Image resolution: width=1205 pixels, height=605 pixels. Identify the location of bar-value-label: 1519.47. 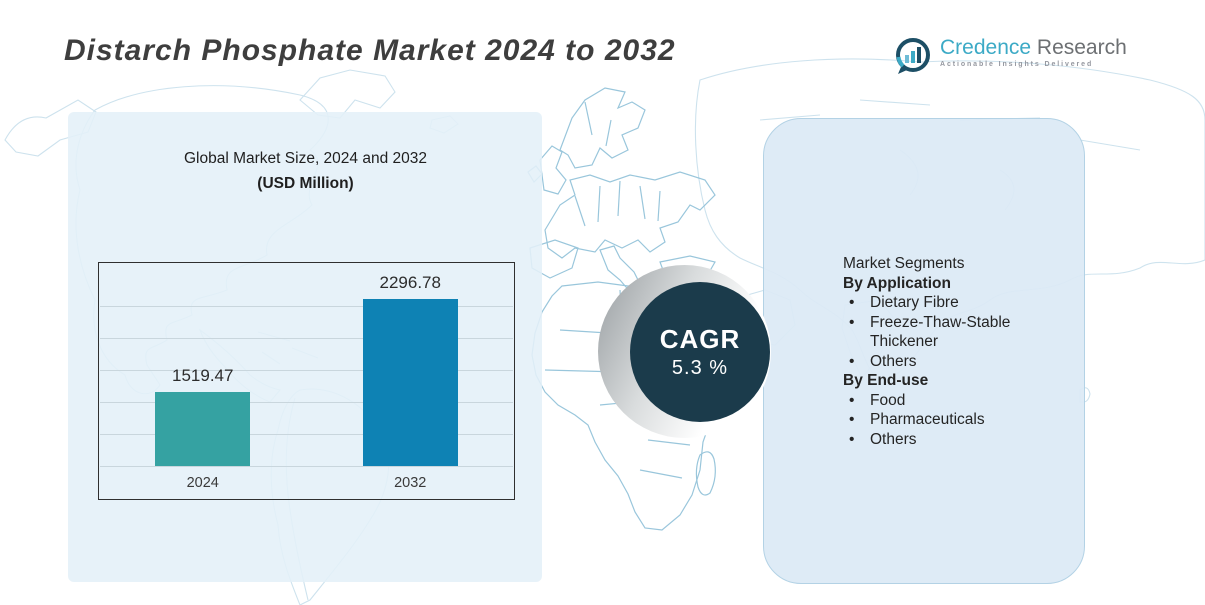
(203, 375).